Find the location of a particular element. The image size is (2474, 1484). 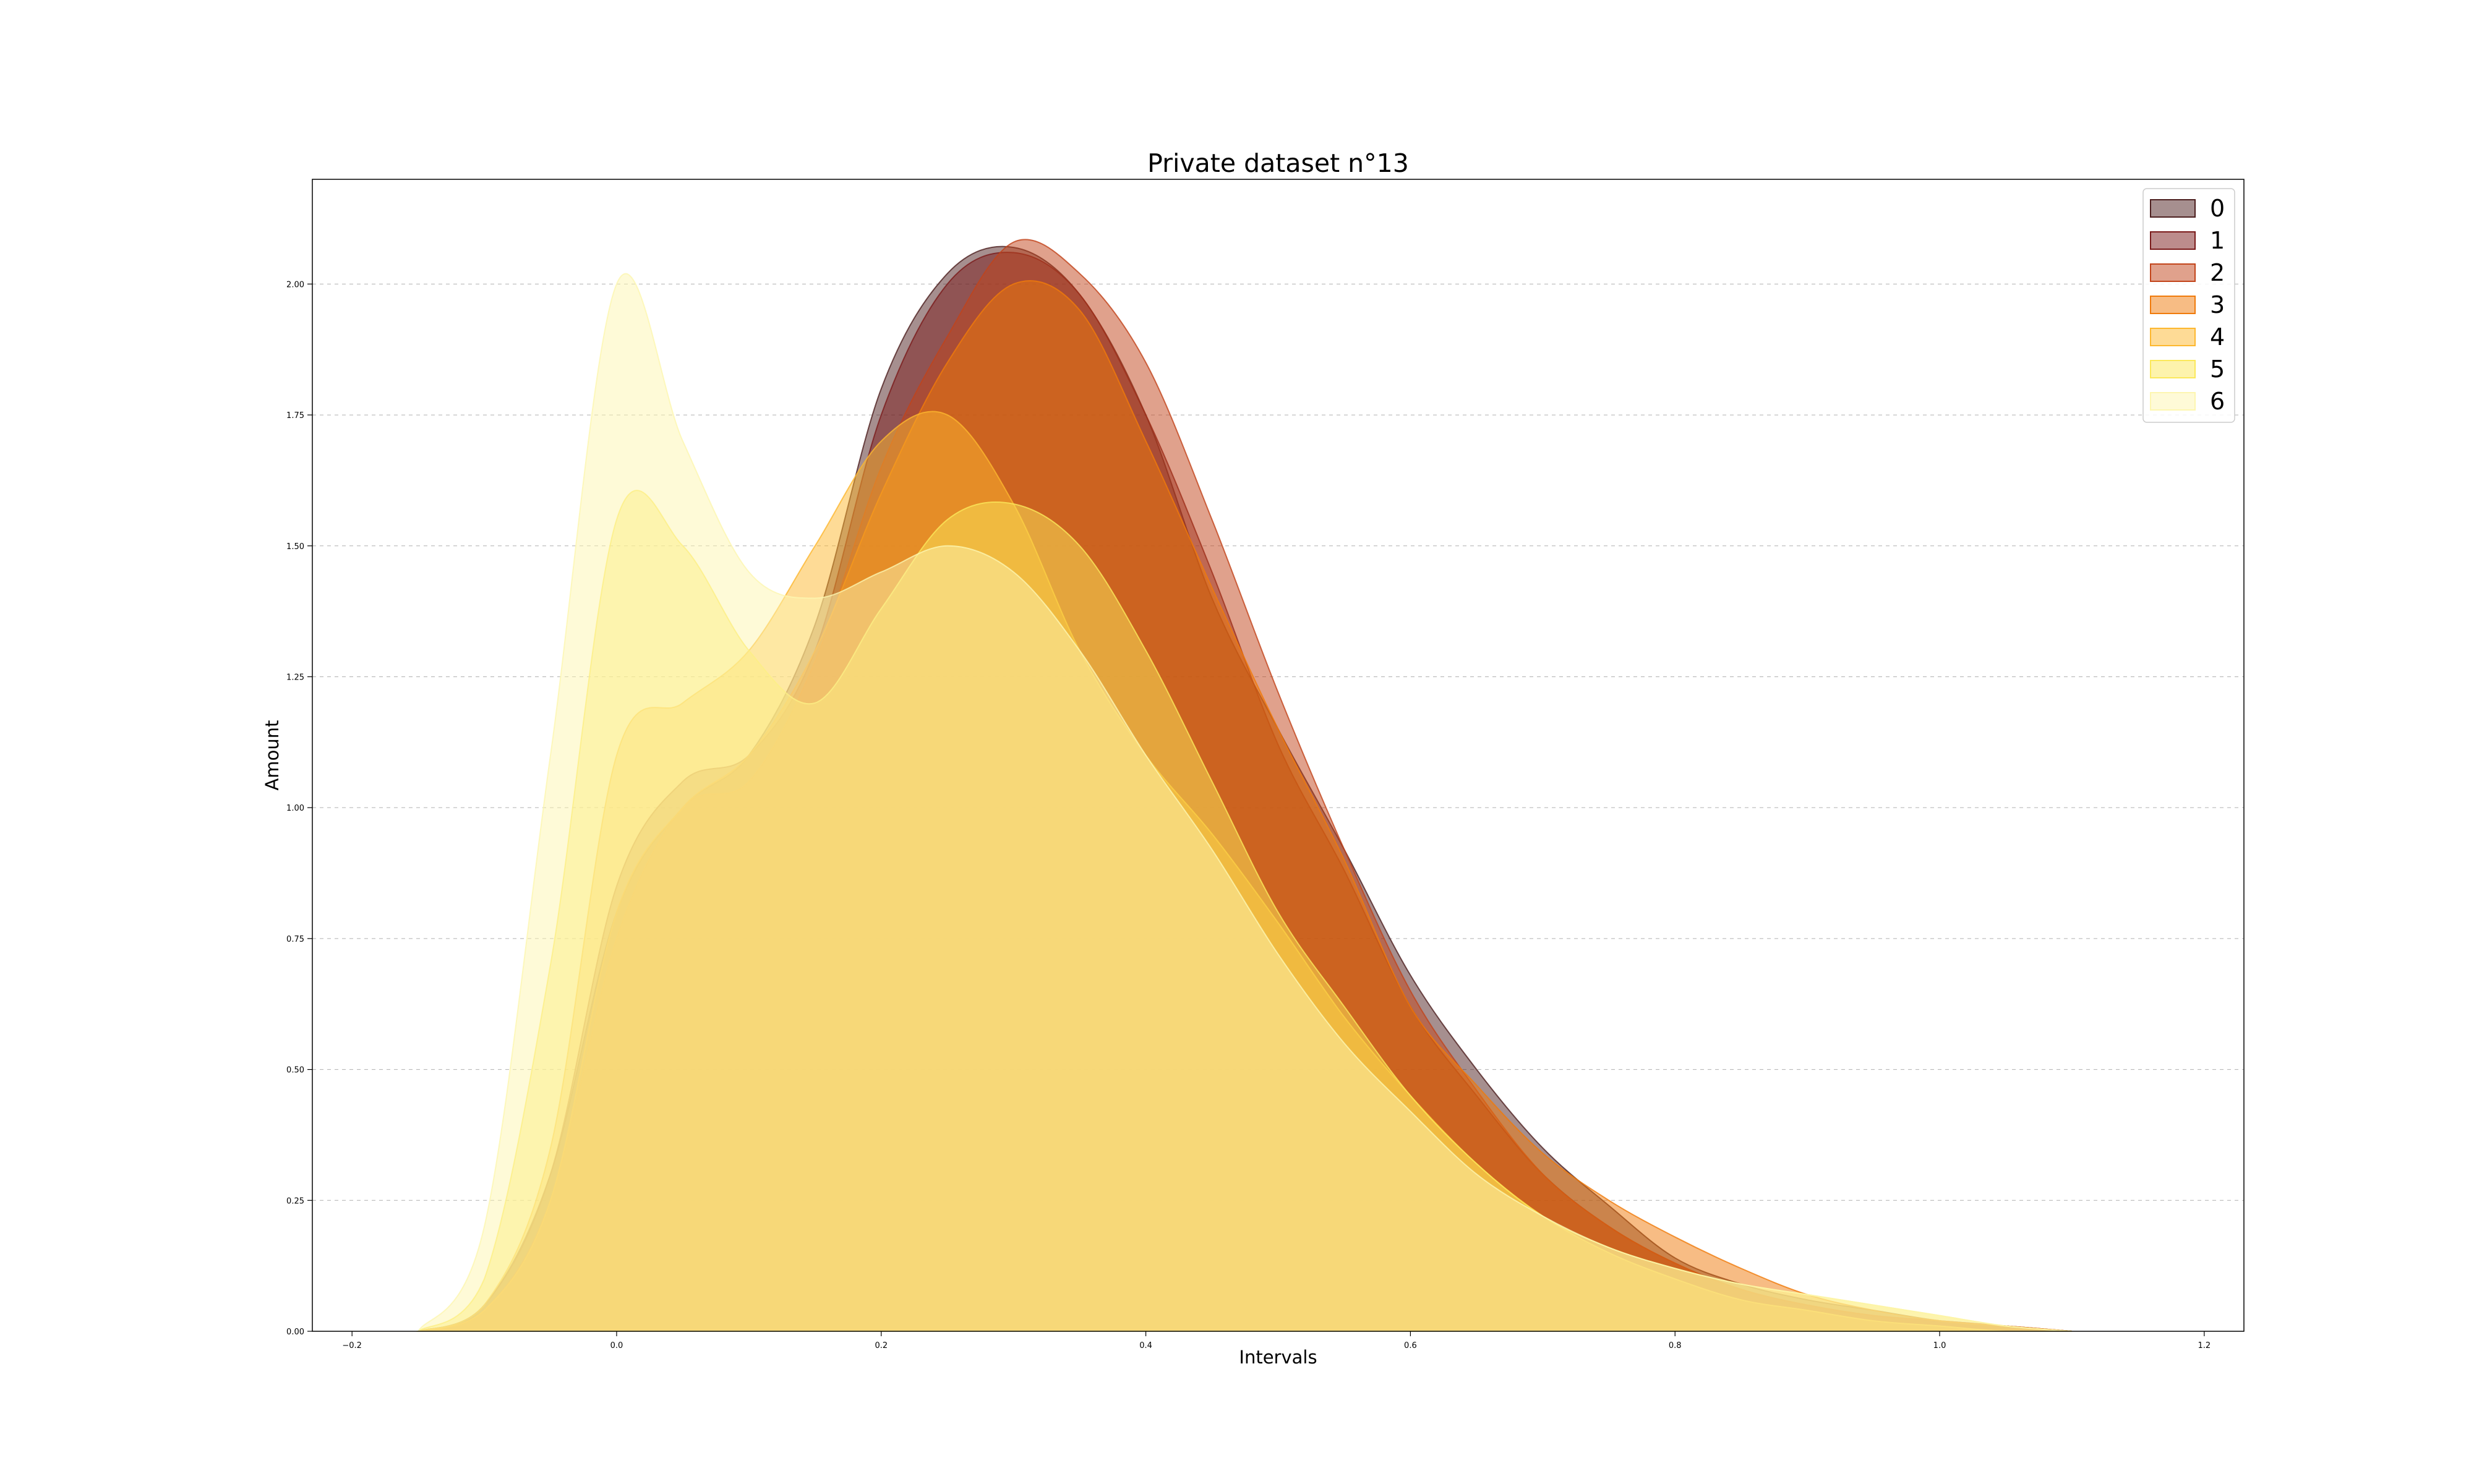

y-axis-label: Amount is located at coordinates (272, 755).